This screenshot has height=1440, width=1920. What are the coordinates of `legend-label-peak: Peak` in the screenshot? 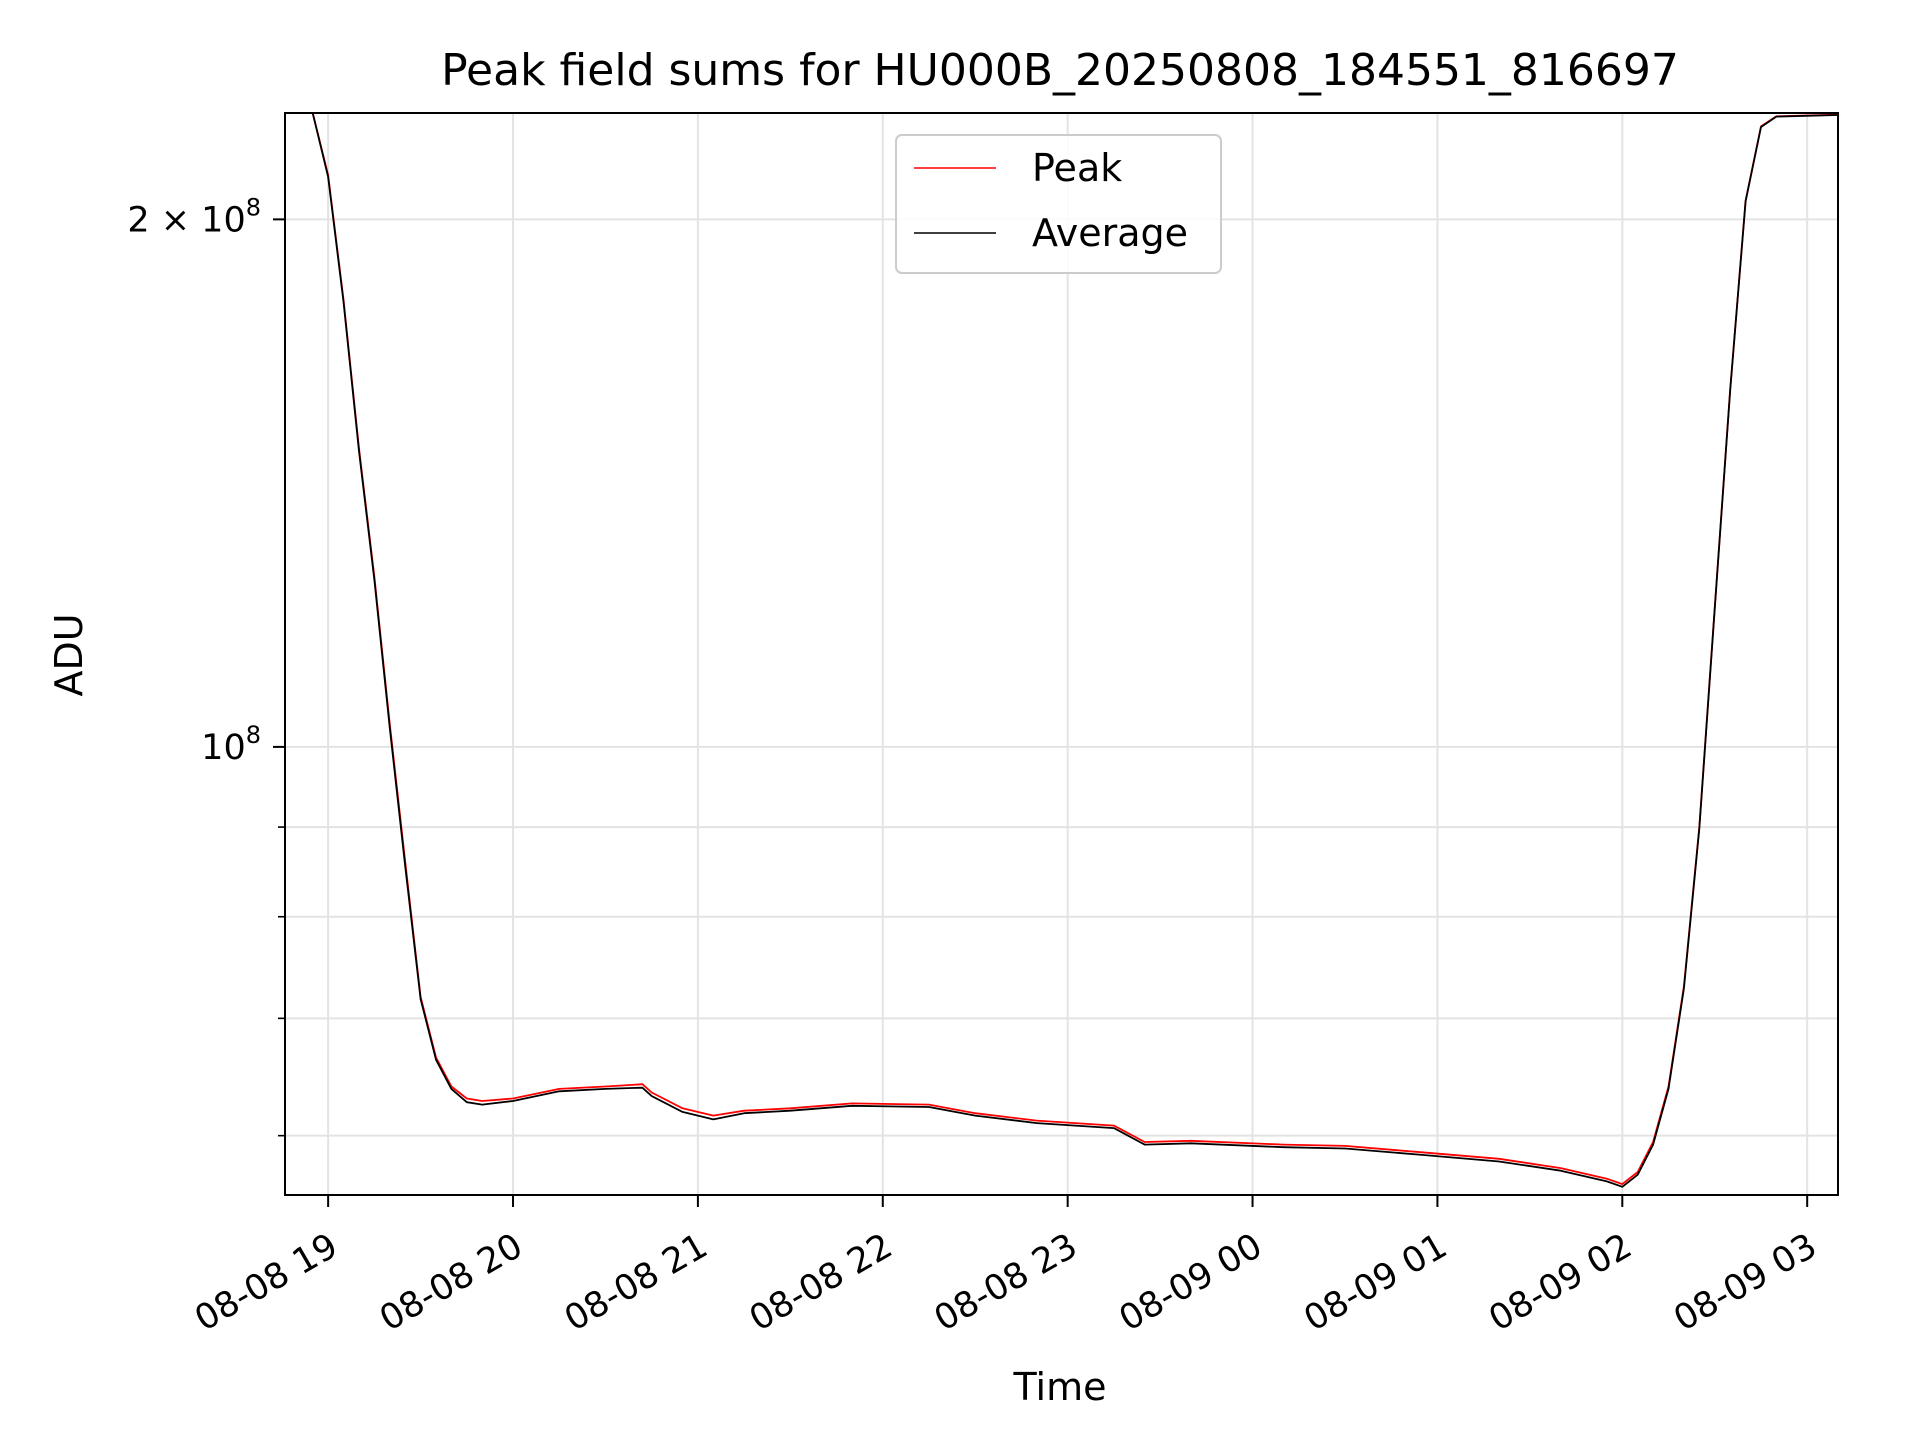 It's located at (1077, 168).